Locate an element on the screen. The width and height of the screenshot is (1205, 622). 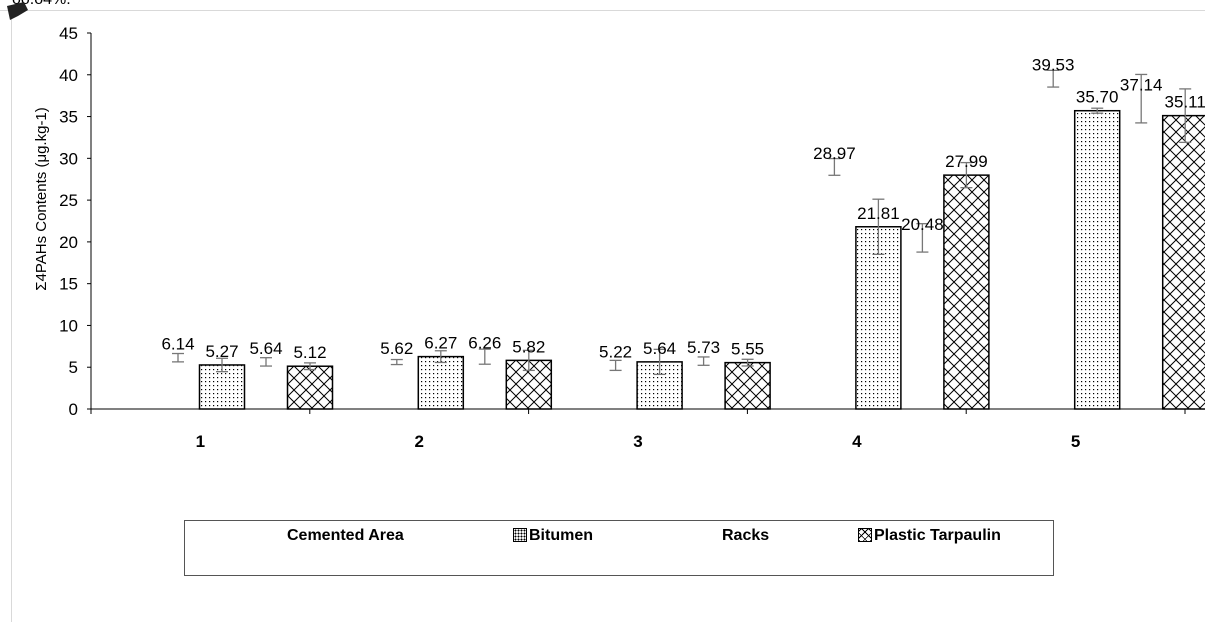
legend-label: Plastic Tarpaulin is located at coordinates (937, 535).